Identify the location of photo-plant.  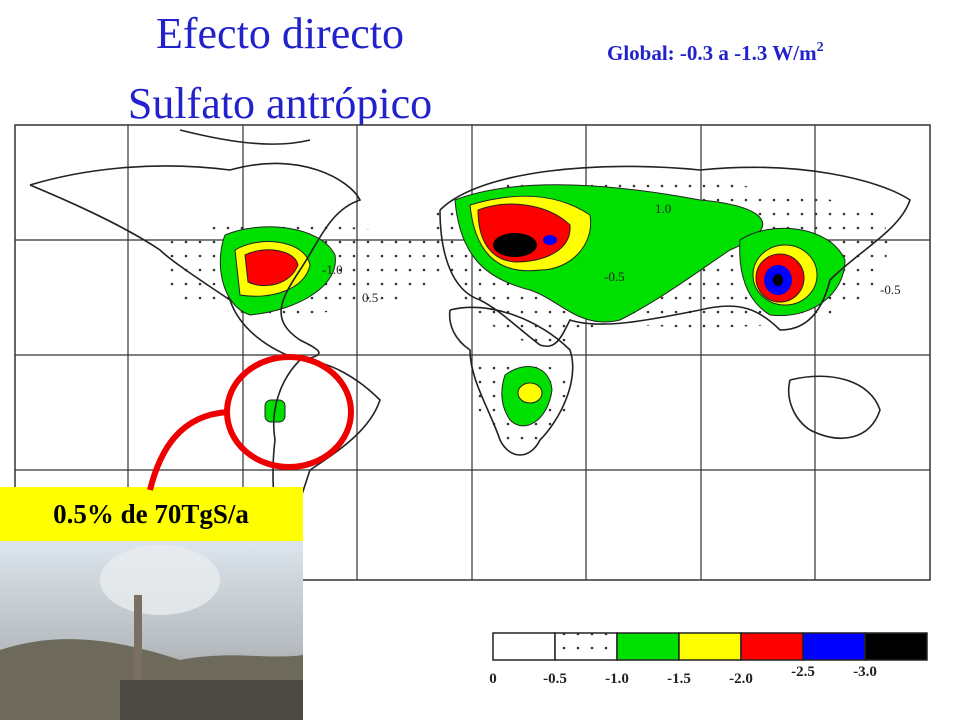
(211, 700).